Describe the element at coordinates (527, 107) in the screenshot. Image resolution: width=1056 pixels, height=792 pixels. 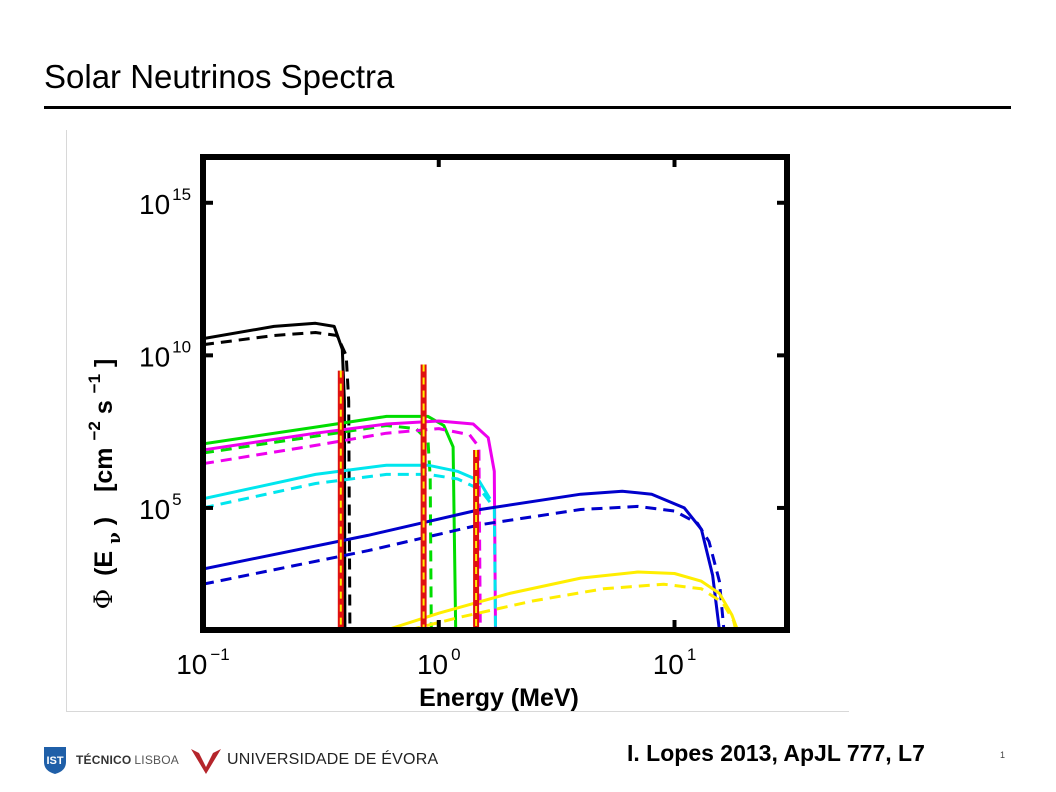
I see `title-rule` at that location.